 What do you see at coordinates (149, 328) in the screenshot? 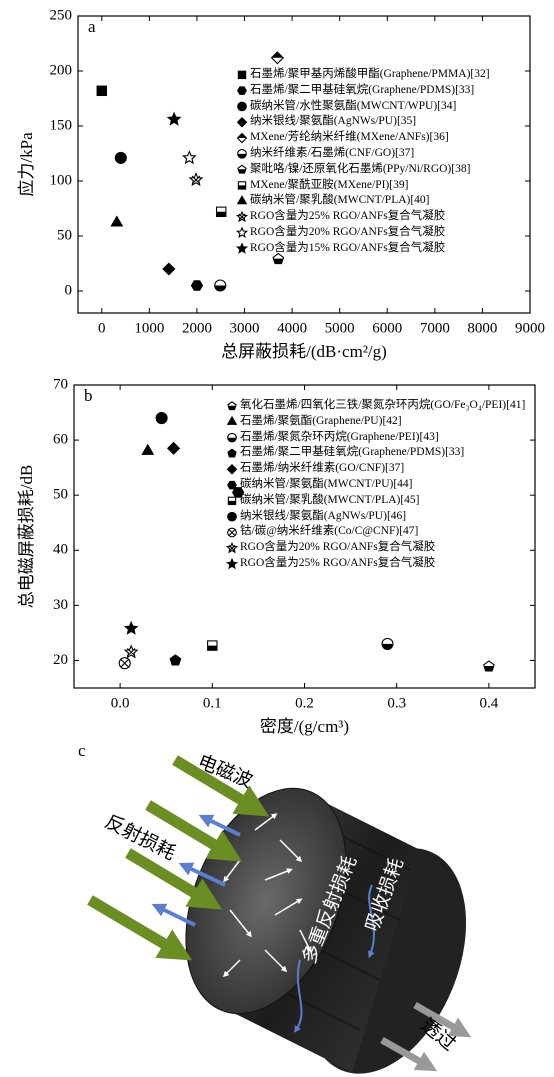
I see `x-tick-label: 1000` at bounding box center [149, 328].